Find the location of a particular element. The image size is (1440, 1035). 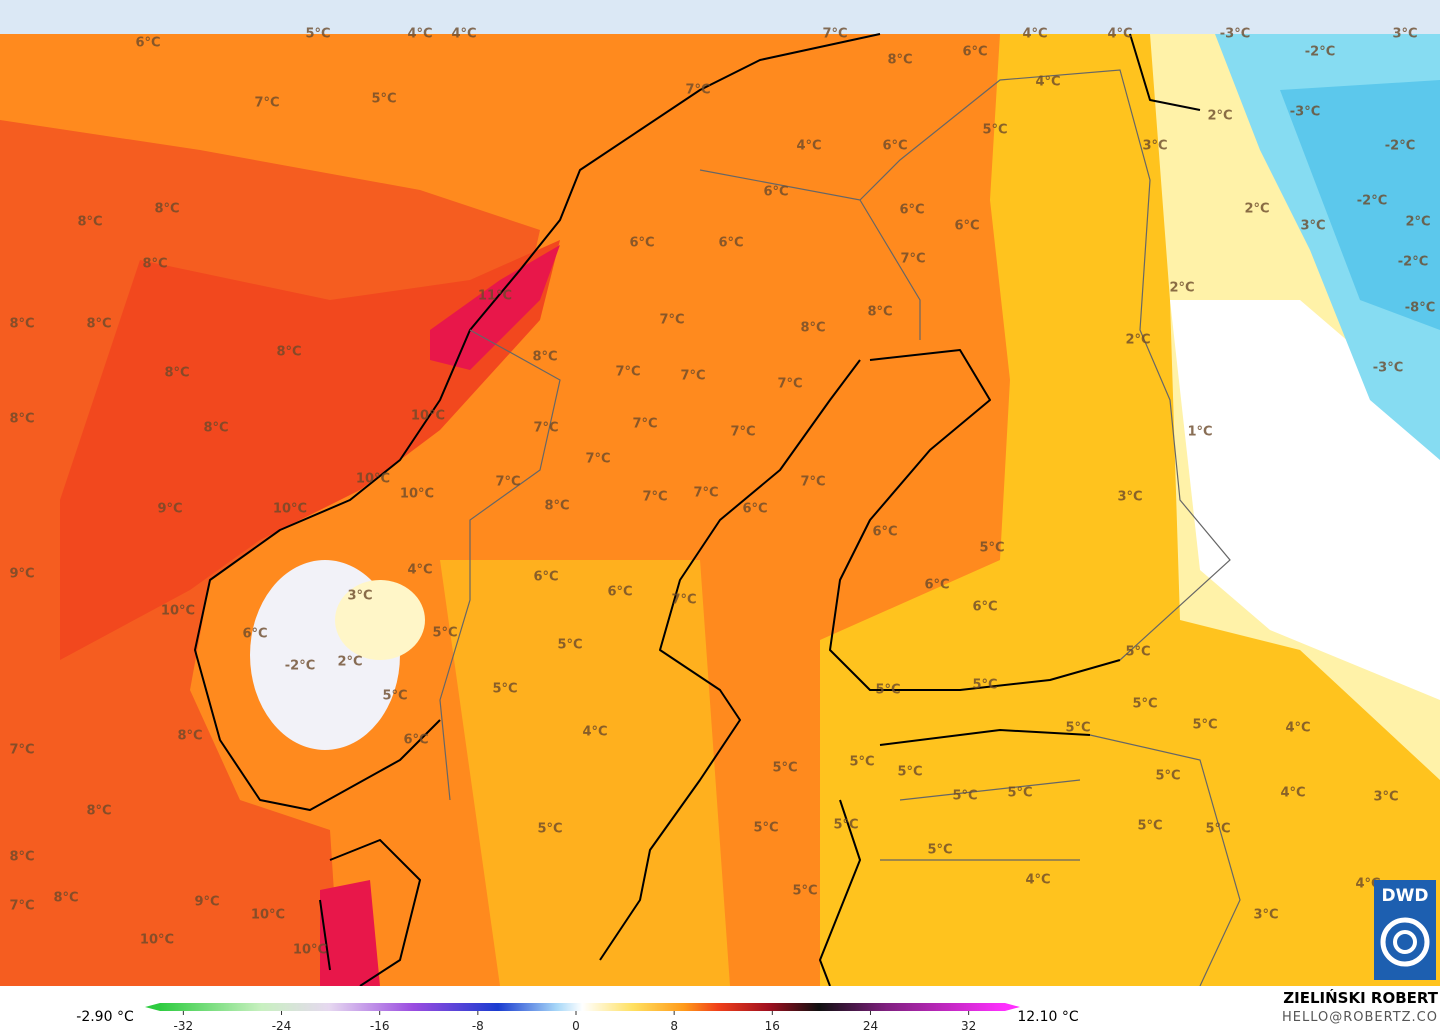

sky-strip is located at coordinates (720, 17).